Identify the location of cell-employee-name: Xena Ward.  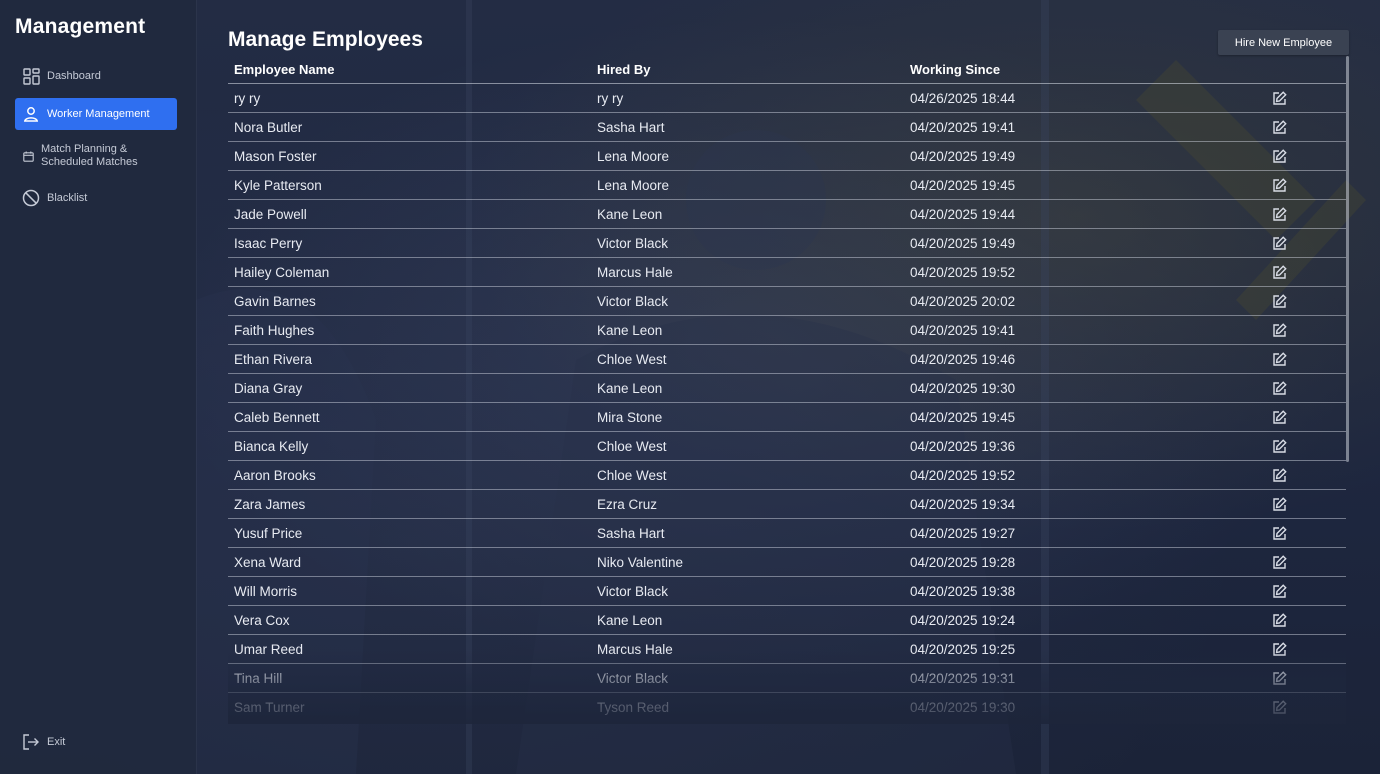
(268, 562).